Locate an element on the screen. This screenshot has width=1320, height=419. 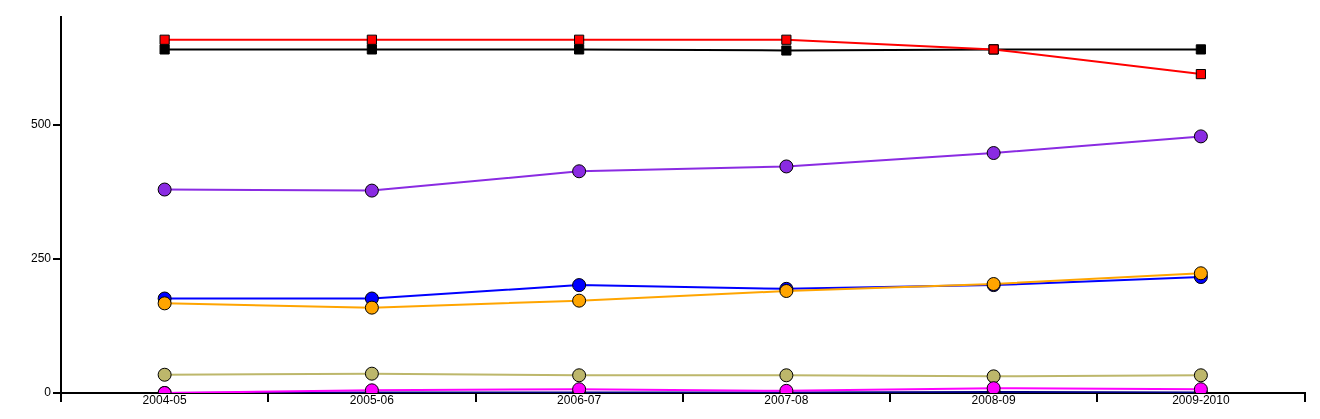
y-tick-label: 250 is located at coordinates (41, 258).